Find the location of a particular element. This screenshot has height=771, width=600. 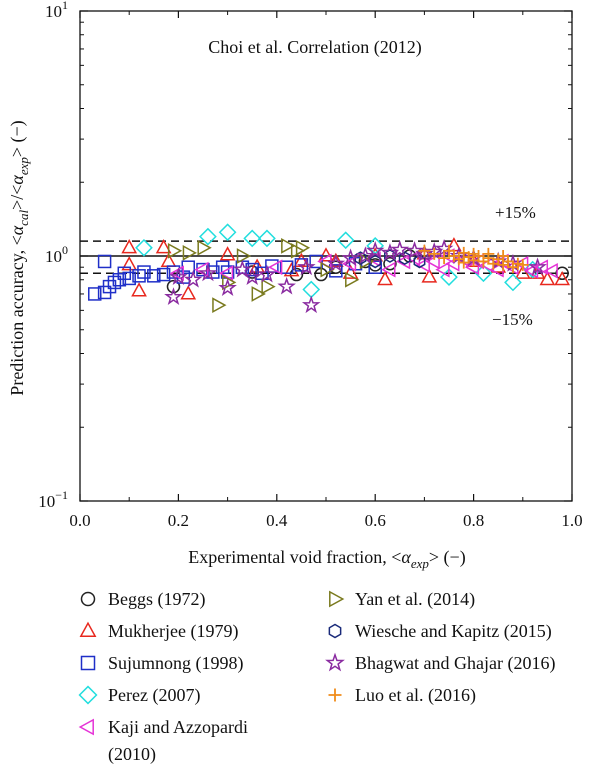

legend-label: Kaji and Azzopardi is located at coordinates (178, 727).